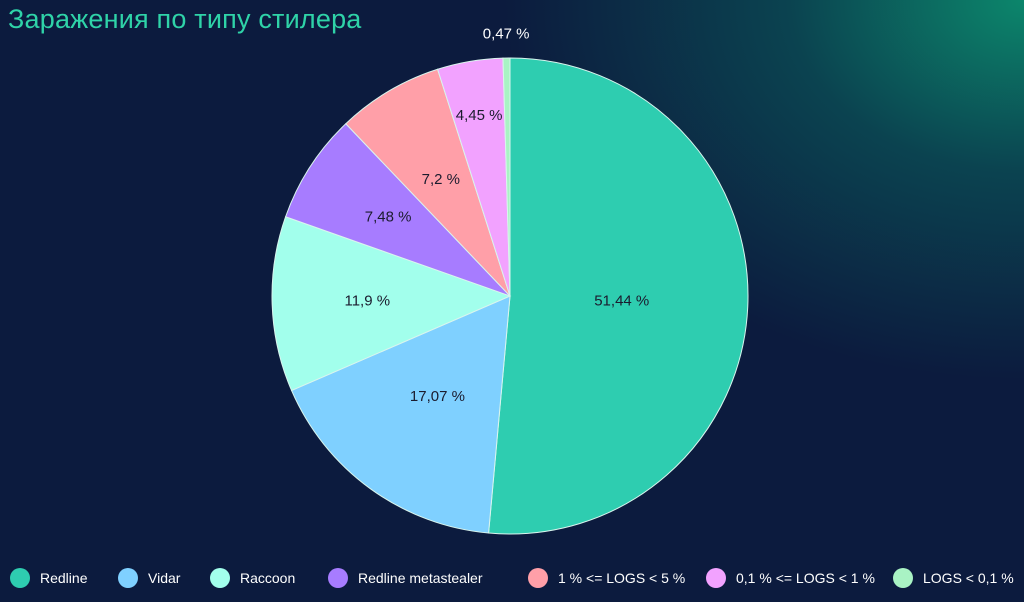 Image resolution: width=1024 pixels, height=602 pixels. Describe the element at coordinates (164, 578) in the screenshot. I see `legend-label: Vidar` at that location.